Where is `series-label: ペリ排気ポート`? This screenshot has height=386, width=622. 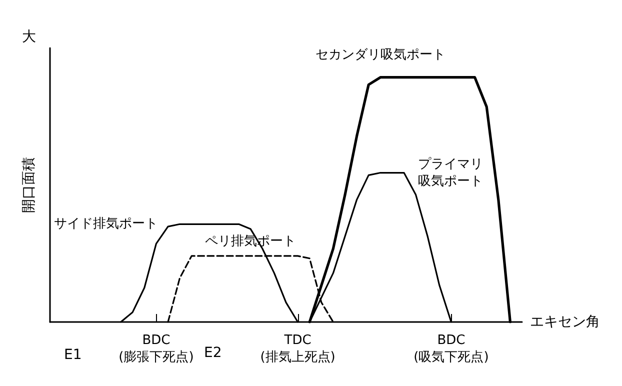 series-label: ペリ排気ポート is located at coordinates (250, 241).